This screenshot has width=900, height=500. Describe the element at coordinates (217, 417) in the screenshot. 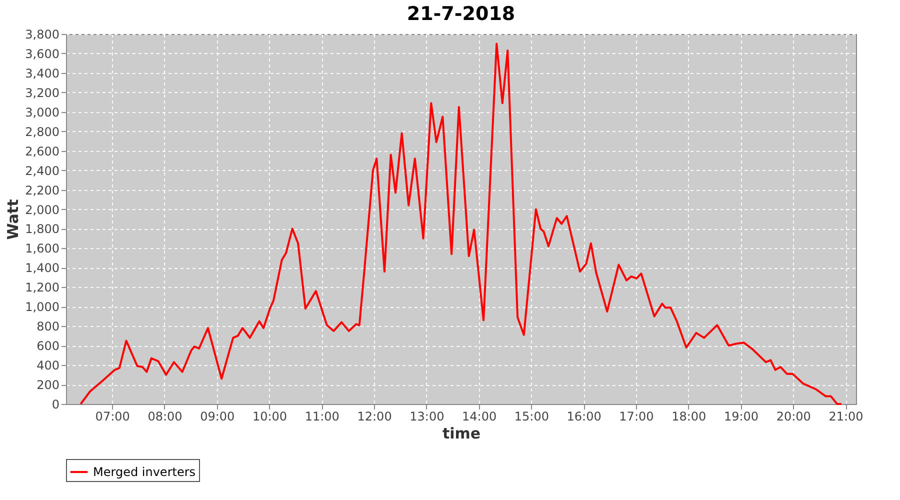

I see `x-tick-label: 09:00` at that location.